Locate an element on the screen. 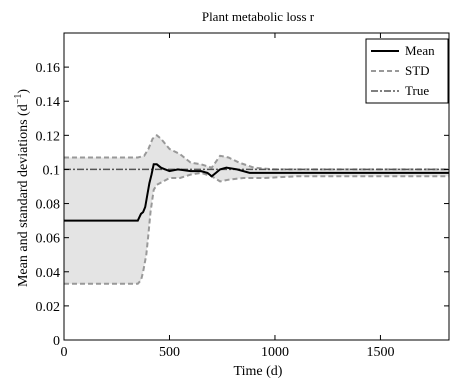 The width and height of the screenshot is (455, 380). y-axis-label-close: ) is located at coordinates (23, 91).